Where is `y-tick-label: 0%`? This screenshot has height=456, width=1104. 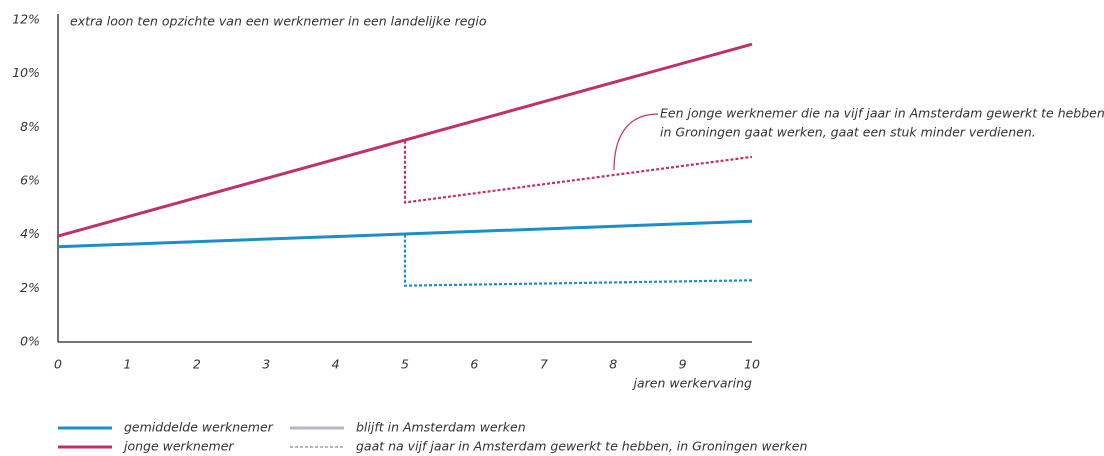 y-tick-label: 0% is located at coordinates (30, 341).